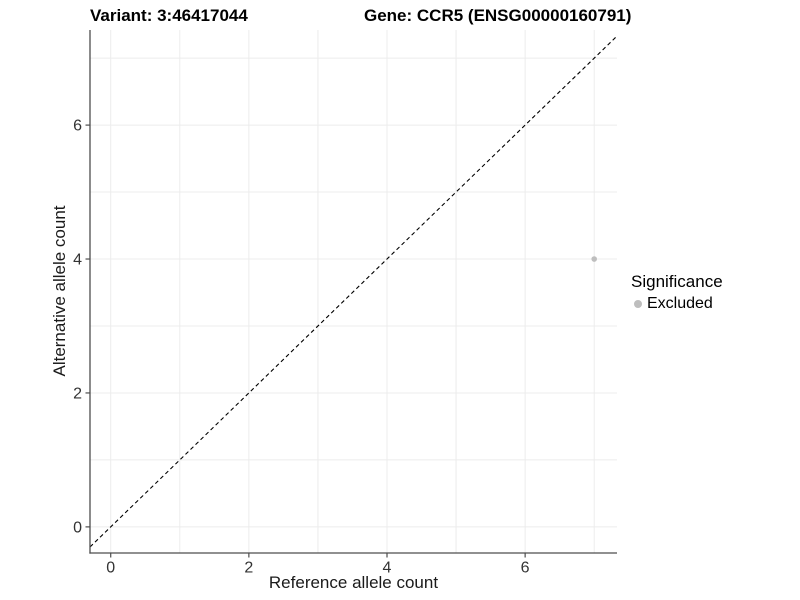 Image resolution: width=800 pixels, height=600 pixels. Describe the element at coordinates (677, 292) in the screenshot. I see `legend: Significance Excluded` at that location.